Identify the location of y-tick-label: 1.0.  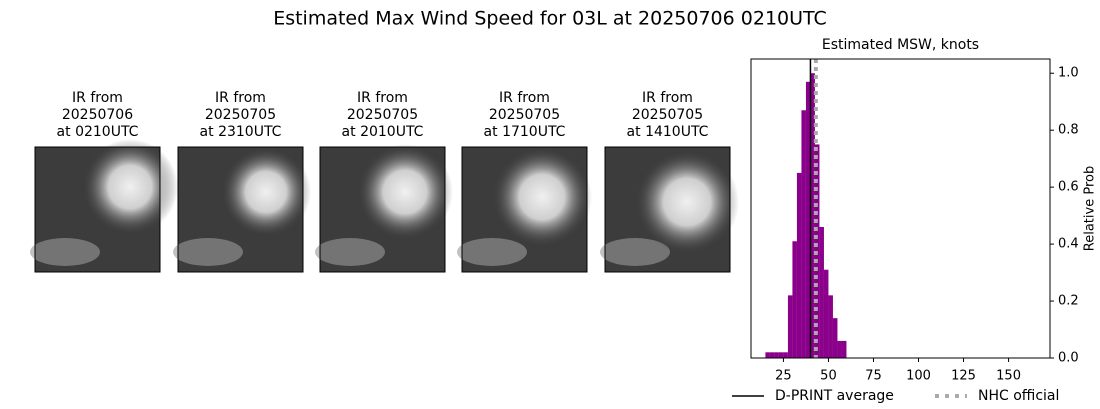
(1068, 73).